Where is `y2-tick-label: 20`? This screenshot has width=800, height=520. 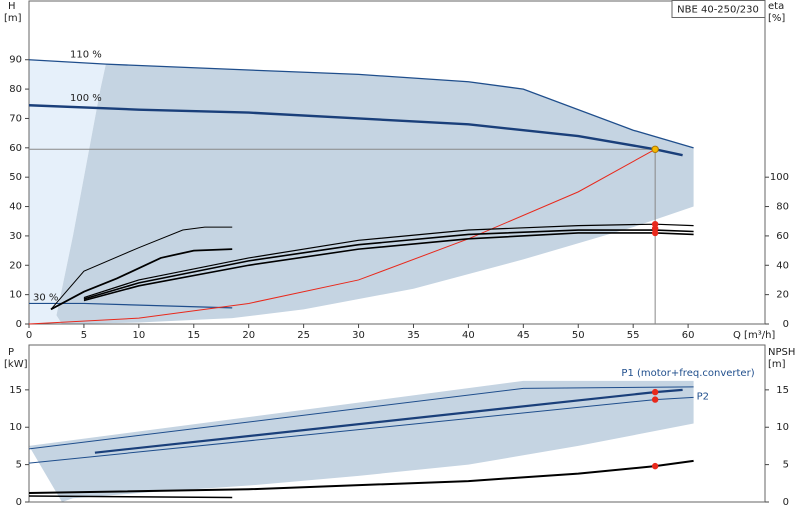 y2-tick-label: 20 is located at coordinates (782, 295).